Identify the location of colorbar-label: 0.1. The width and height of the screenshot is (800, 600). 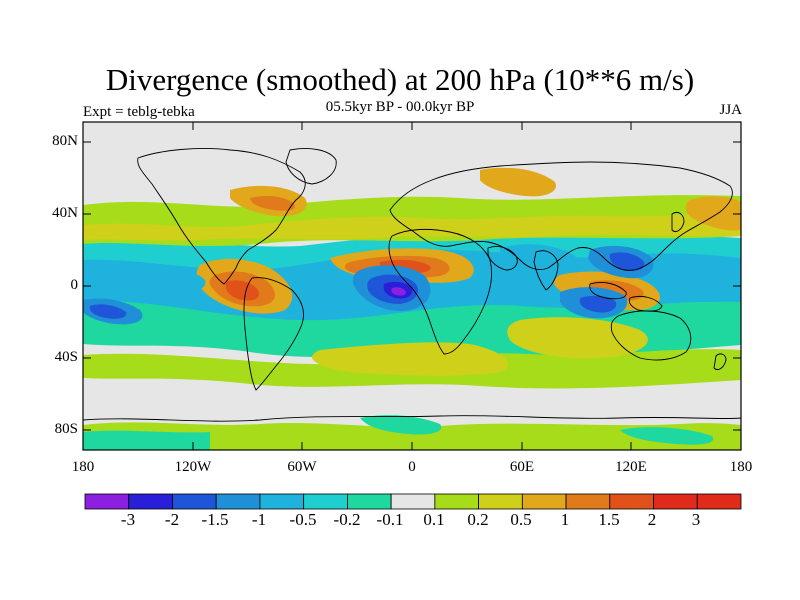
(434, 519).